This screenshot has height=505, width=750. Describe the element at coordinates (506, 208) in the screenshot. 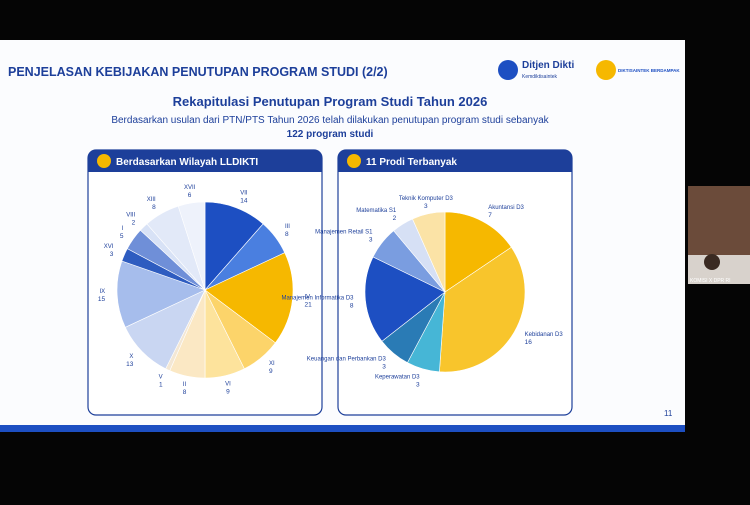

I see `slice-label: Akuntansi D3` at that location.